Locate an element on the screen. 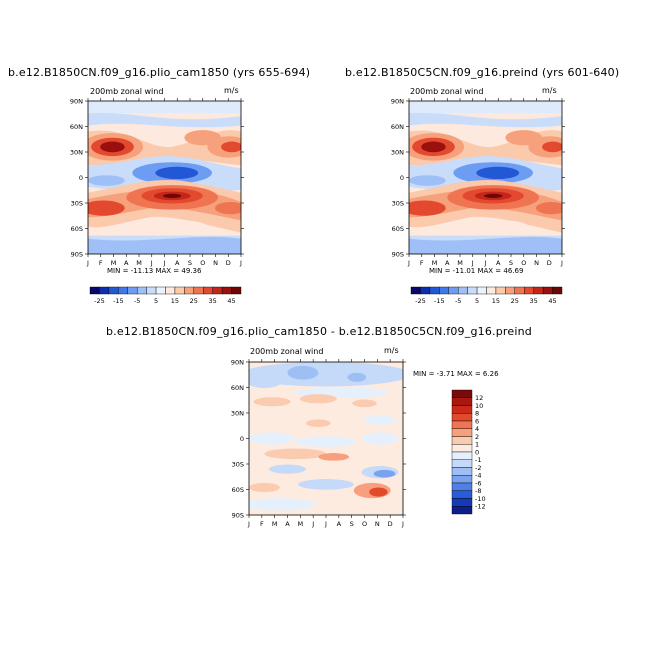 The image size is (654, 654). chart-1-easterly-jan is located at coordinates (106, 180).